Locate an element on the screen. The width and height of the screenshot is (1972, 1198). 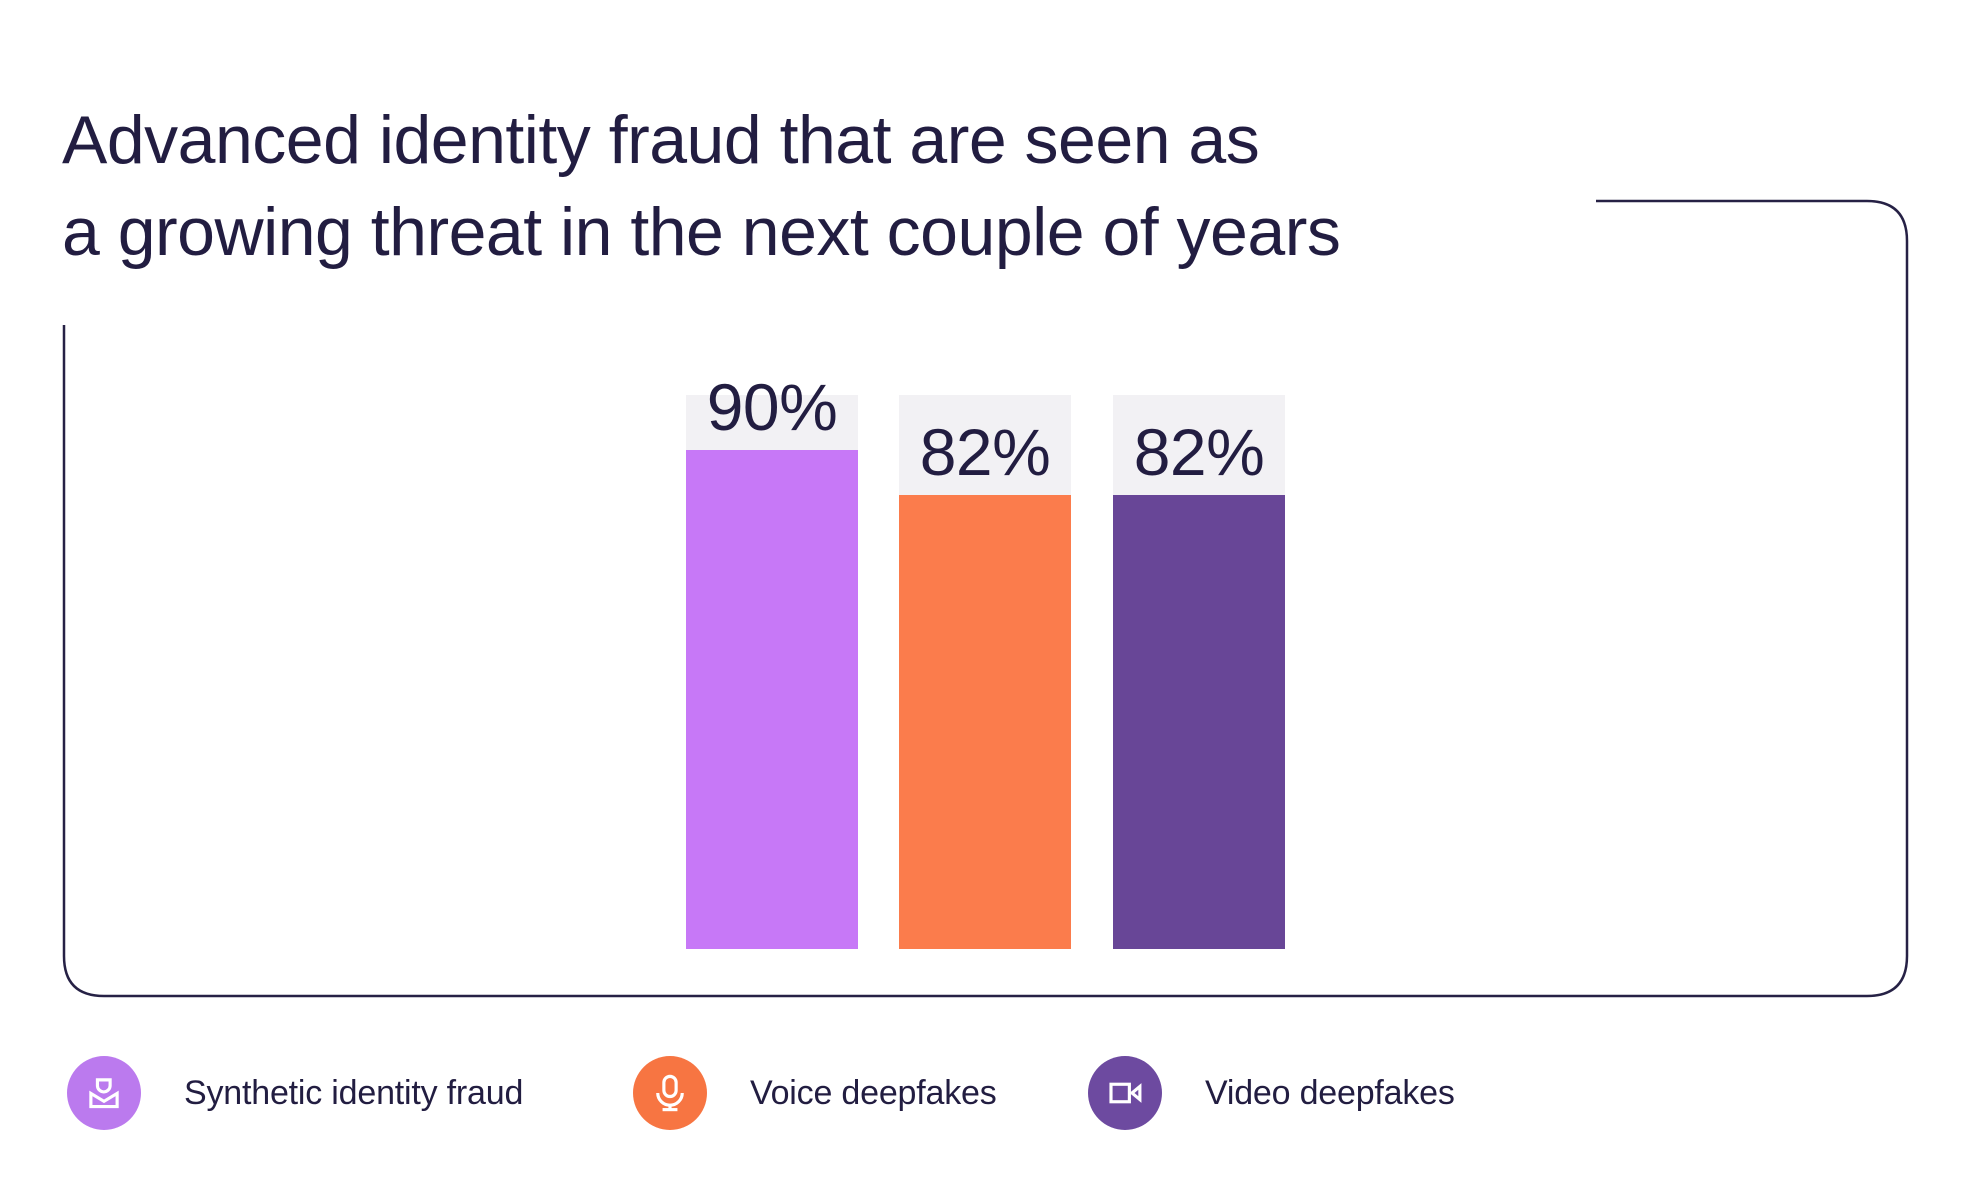
bar-fill-video-deepfakes is located at coordinates (1199, 721).